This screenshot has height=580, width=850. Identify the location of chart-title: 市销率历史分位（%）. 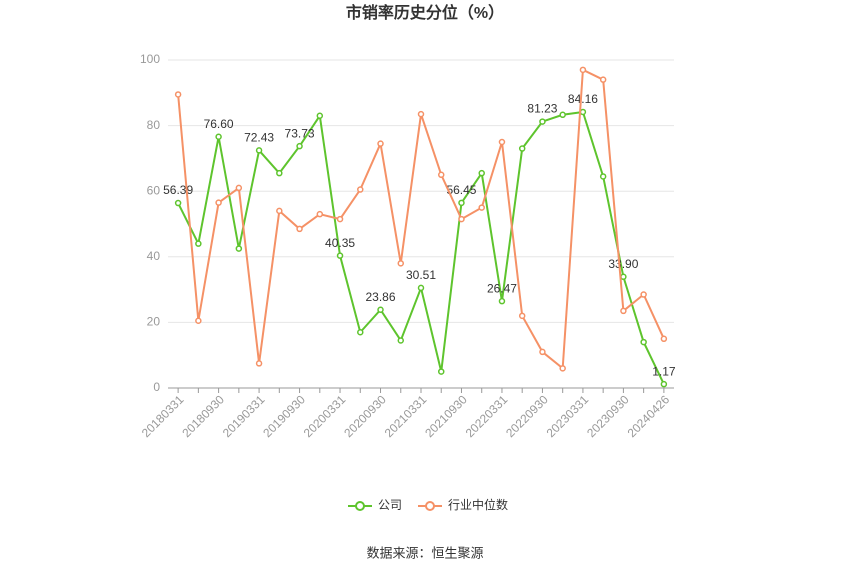
(425, 12).